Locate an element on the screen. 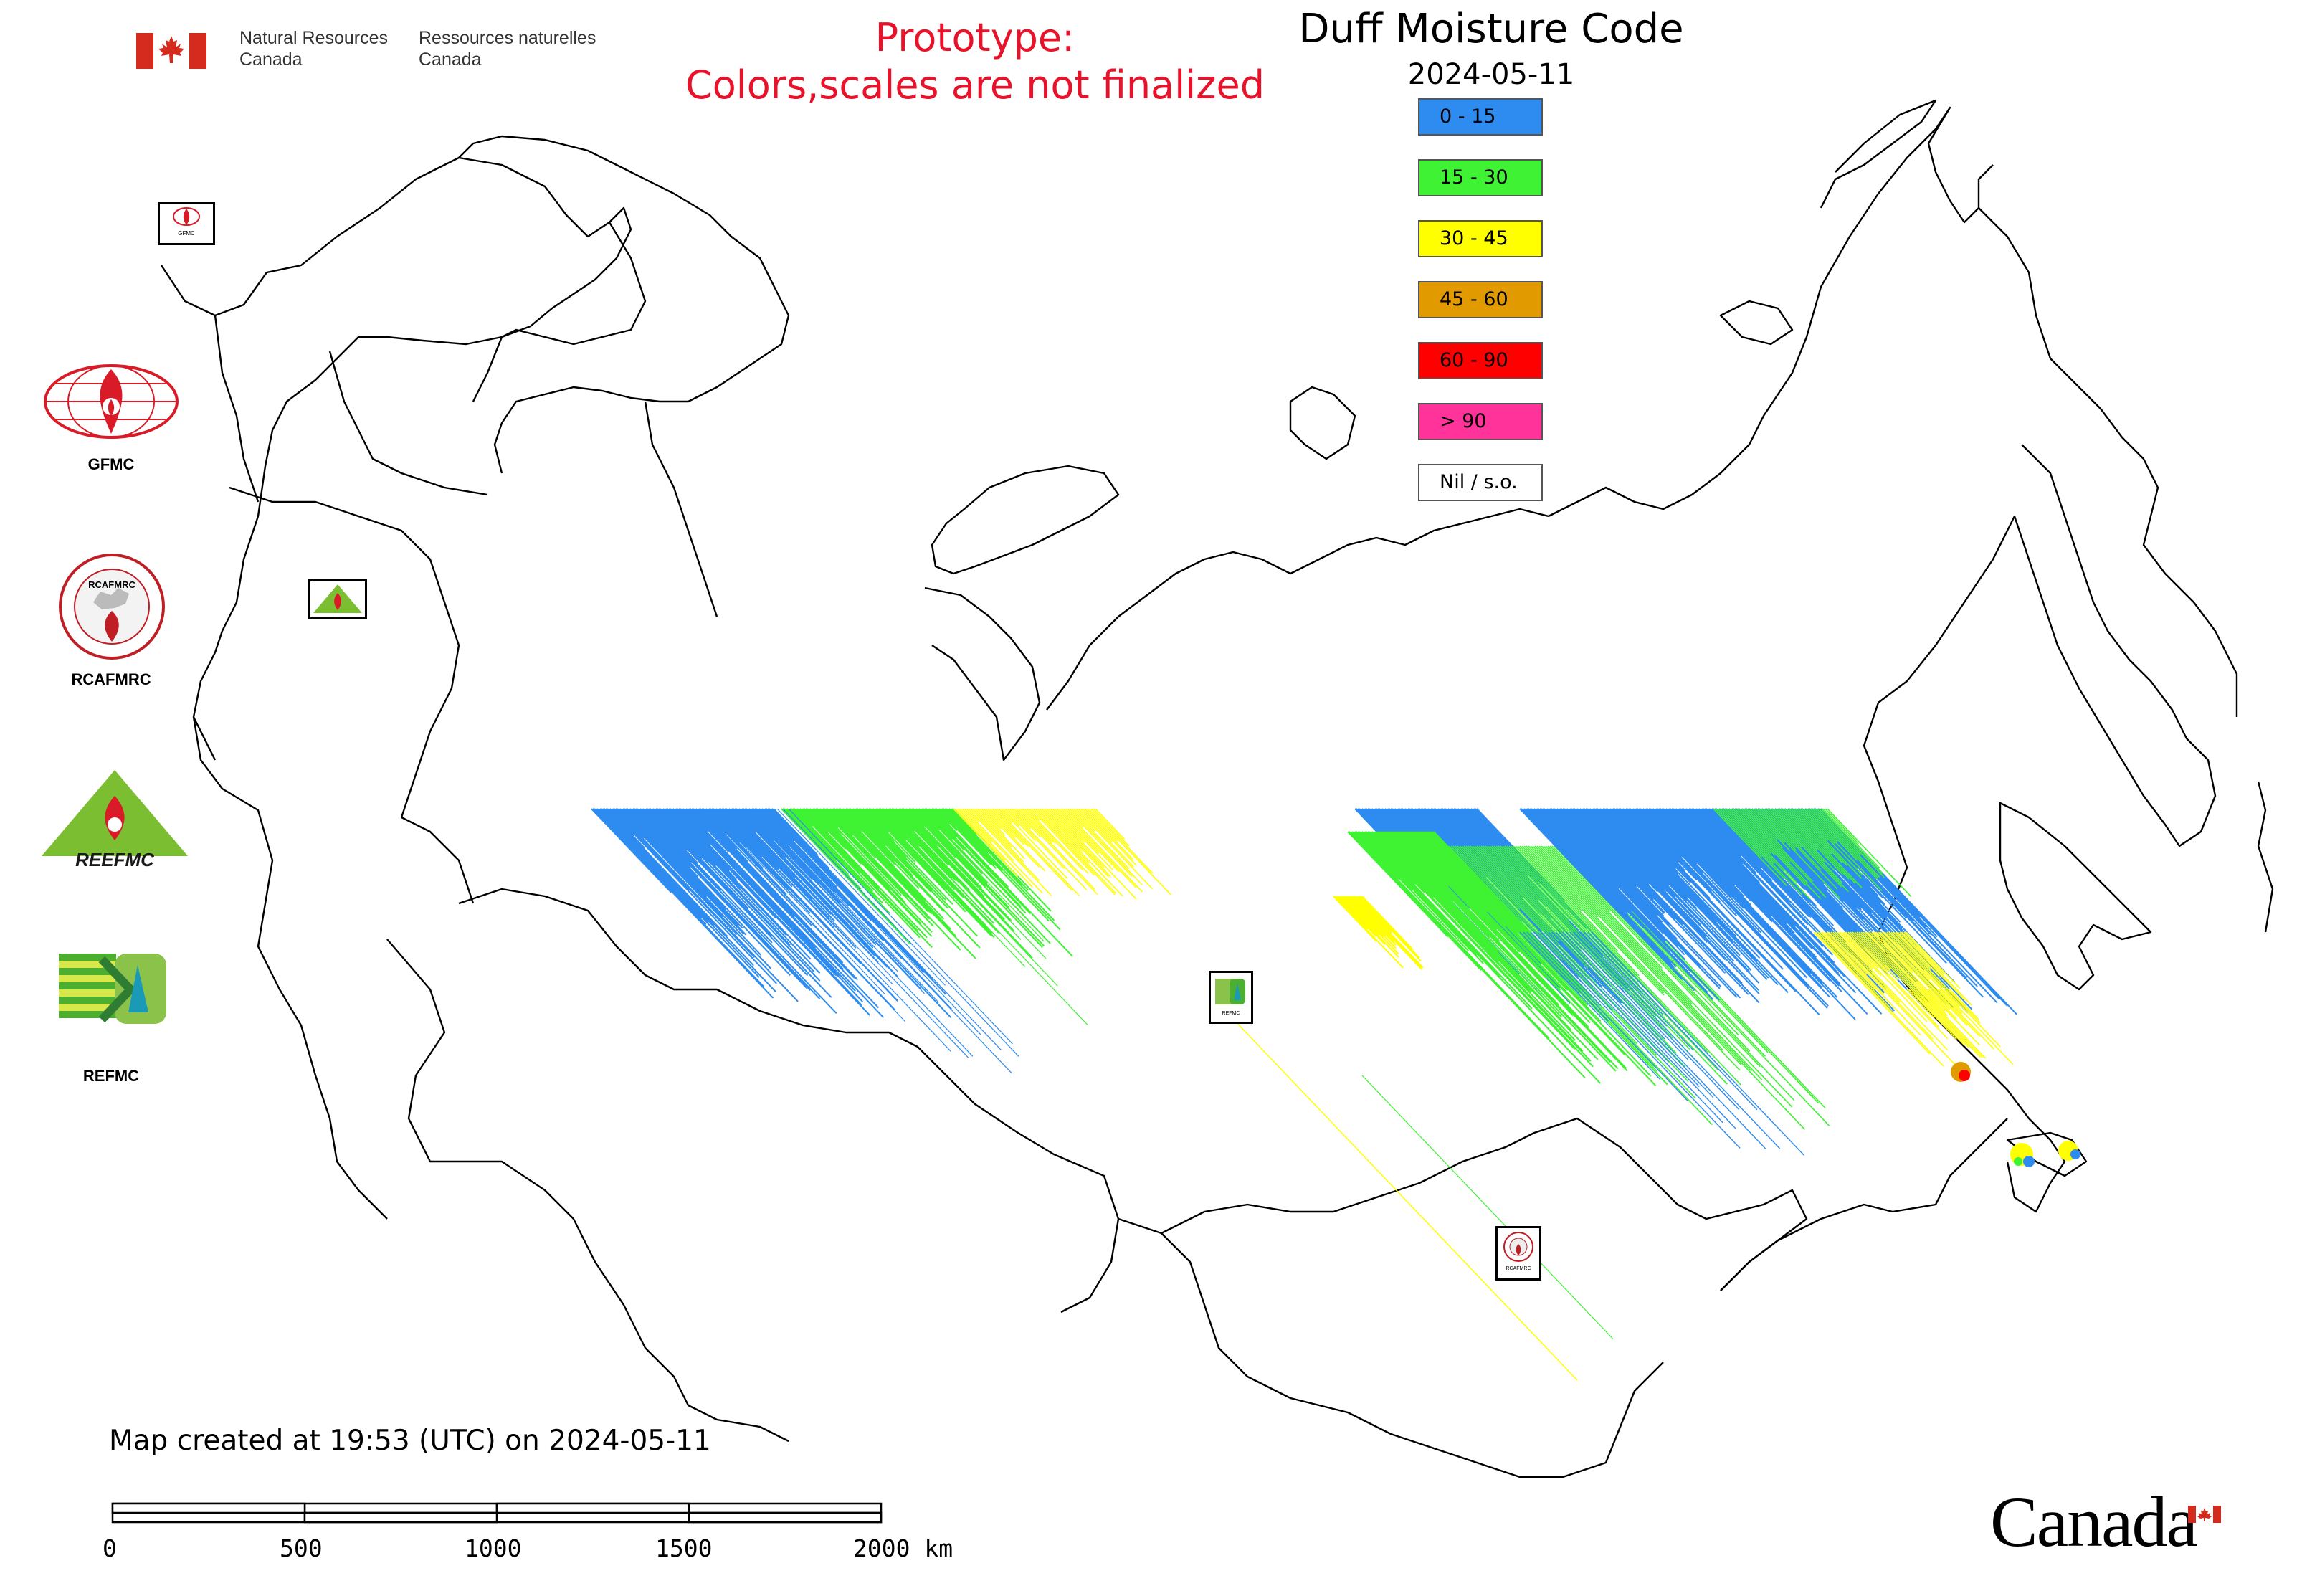 The image size is (2302, 1596). scale-label: 1500 is located at coordinates (684, 1548).